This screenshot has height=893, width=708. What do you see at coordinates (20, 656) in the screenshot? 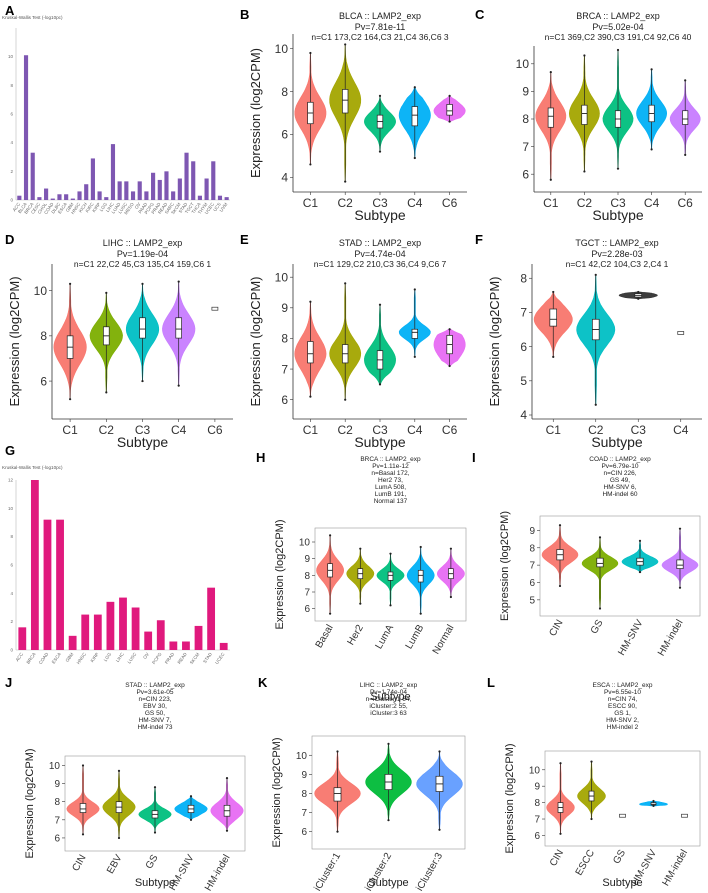
I see `x-tick-label: ACC` at bounding box center [20, 656].